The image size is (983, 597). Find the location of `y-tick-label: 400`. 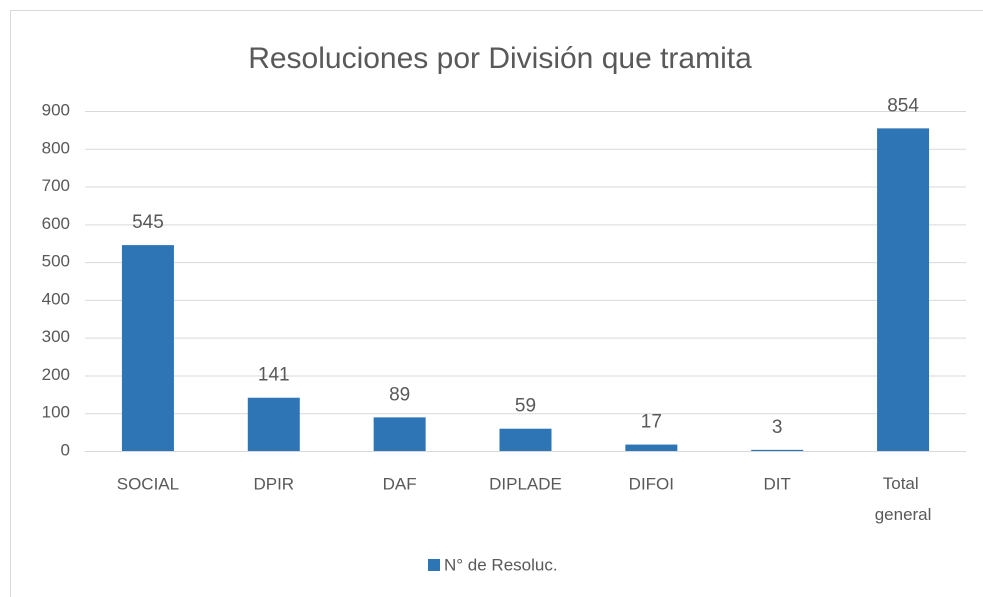

y-tick-label: 400 is located at coordinates (56, 298).